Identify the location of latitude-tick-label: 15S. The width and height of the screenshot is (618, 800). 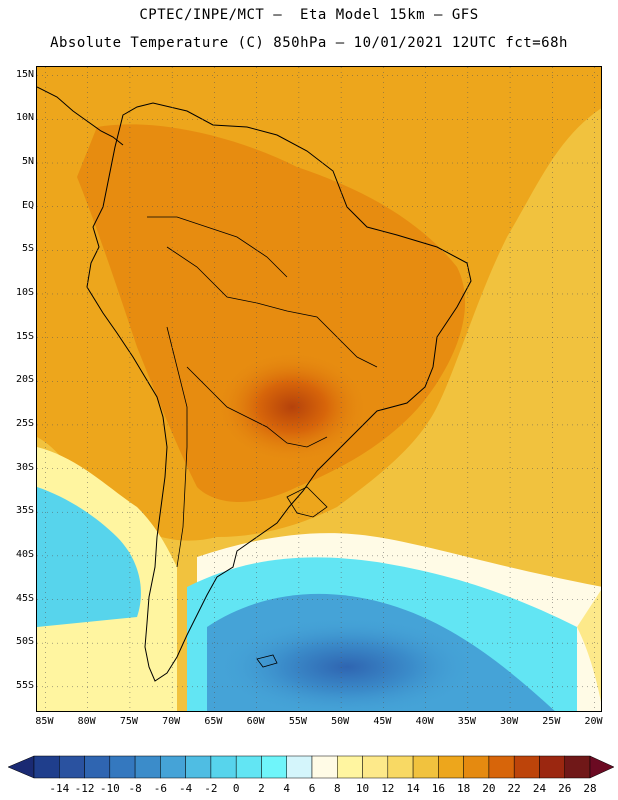
(24, 336).